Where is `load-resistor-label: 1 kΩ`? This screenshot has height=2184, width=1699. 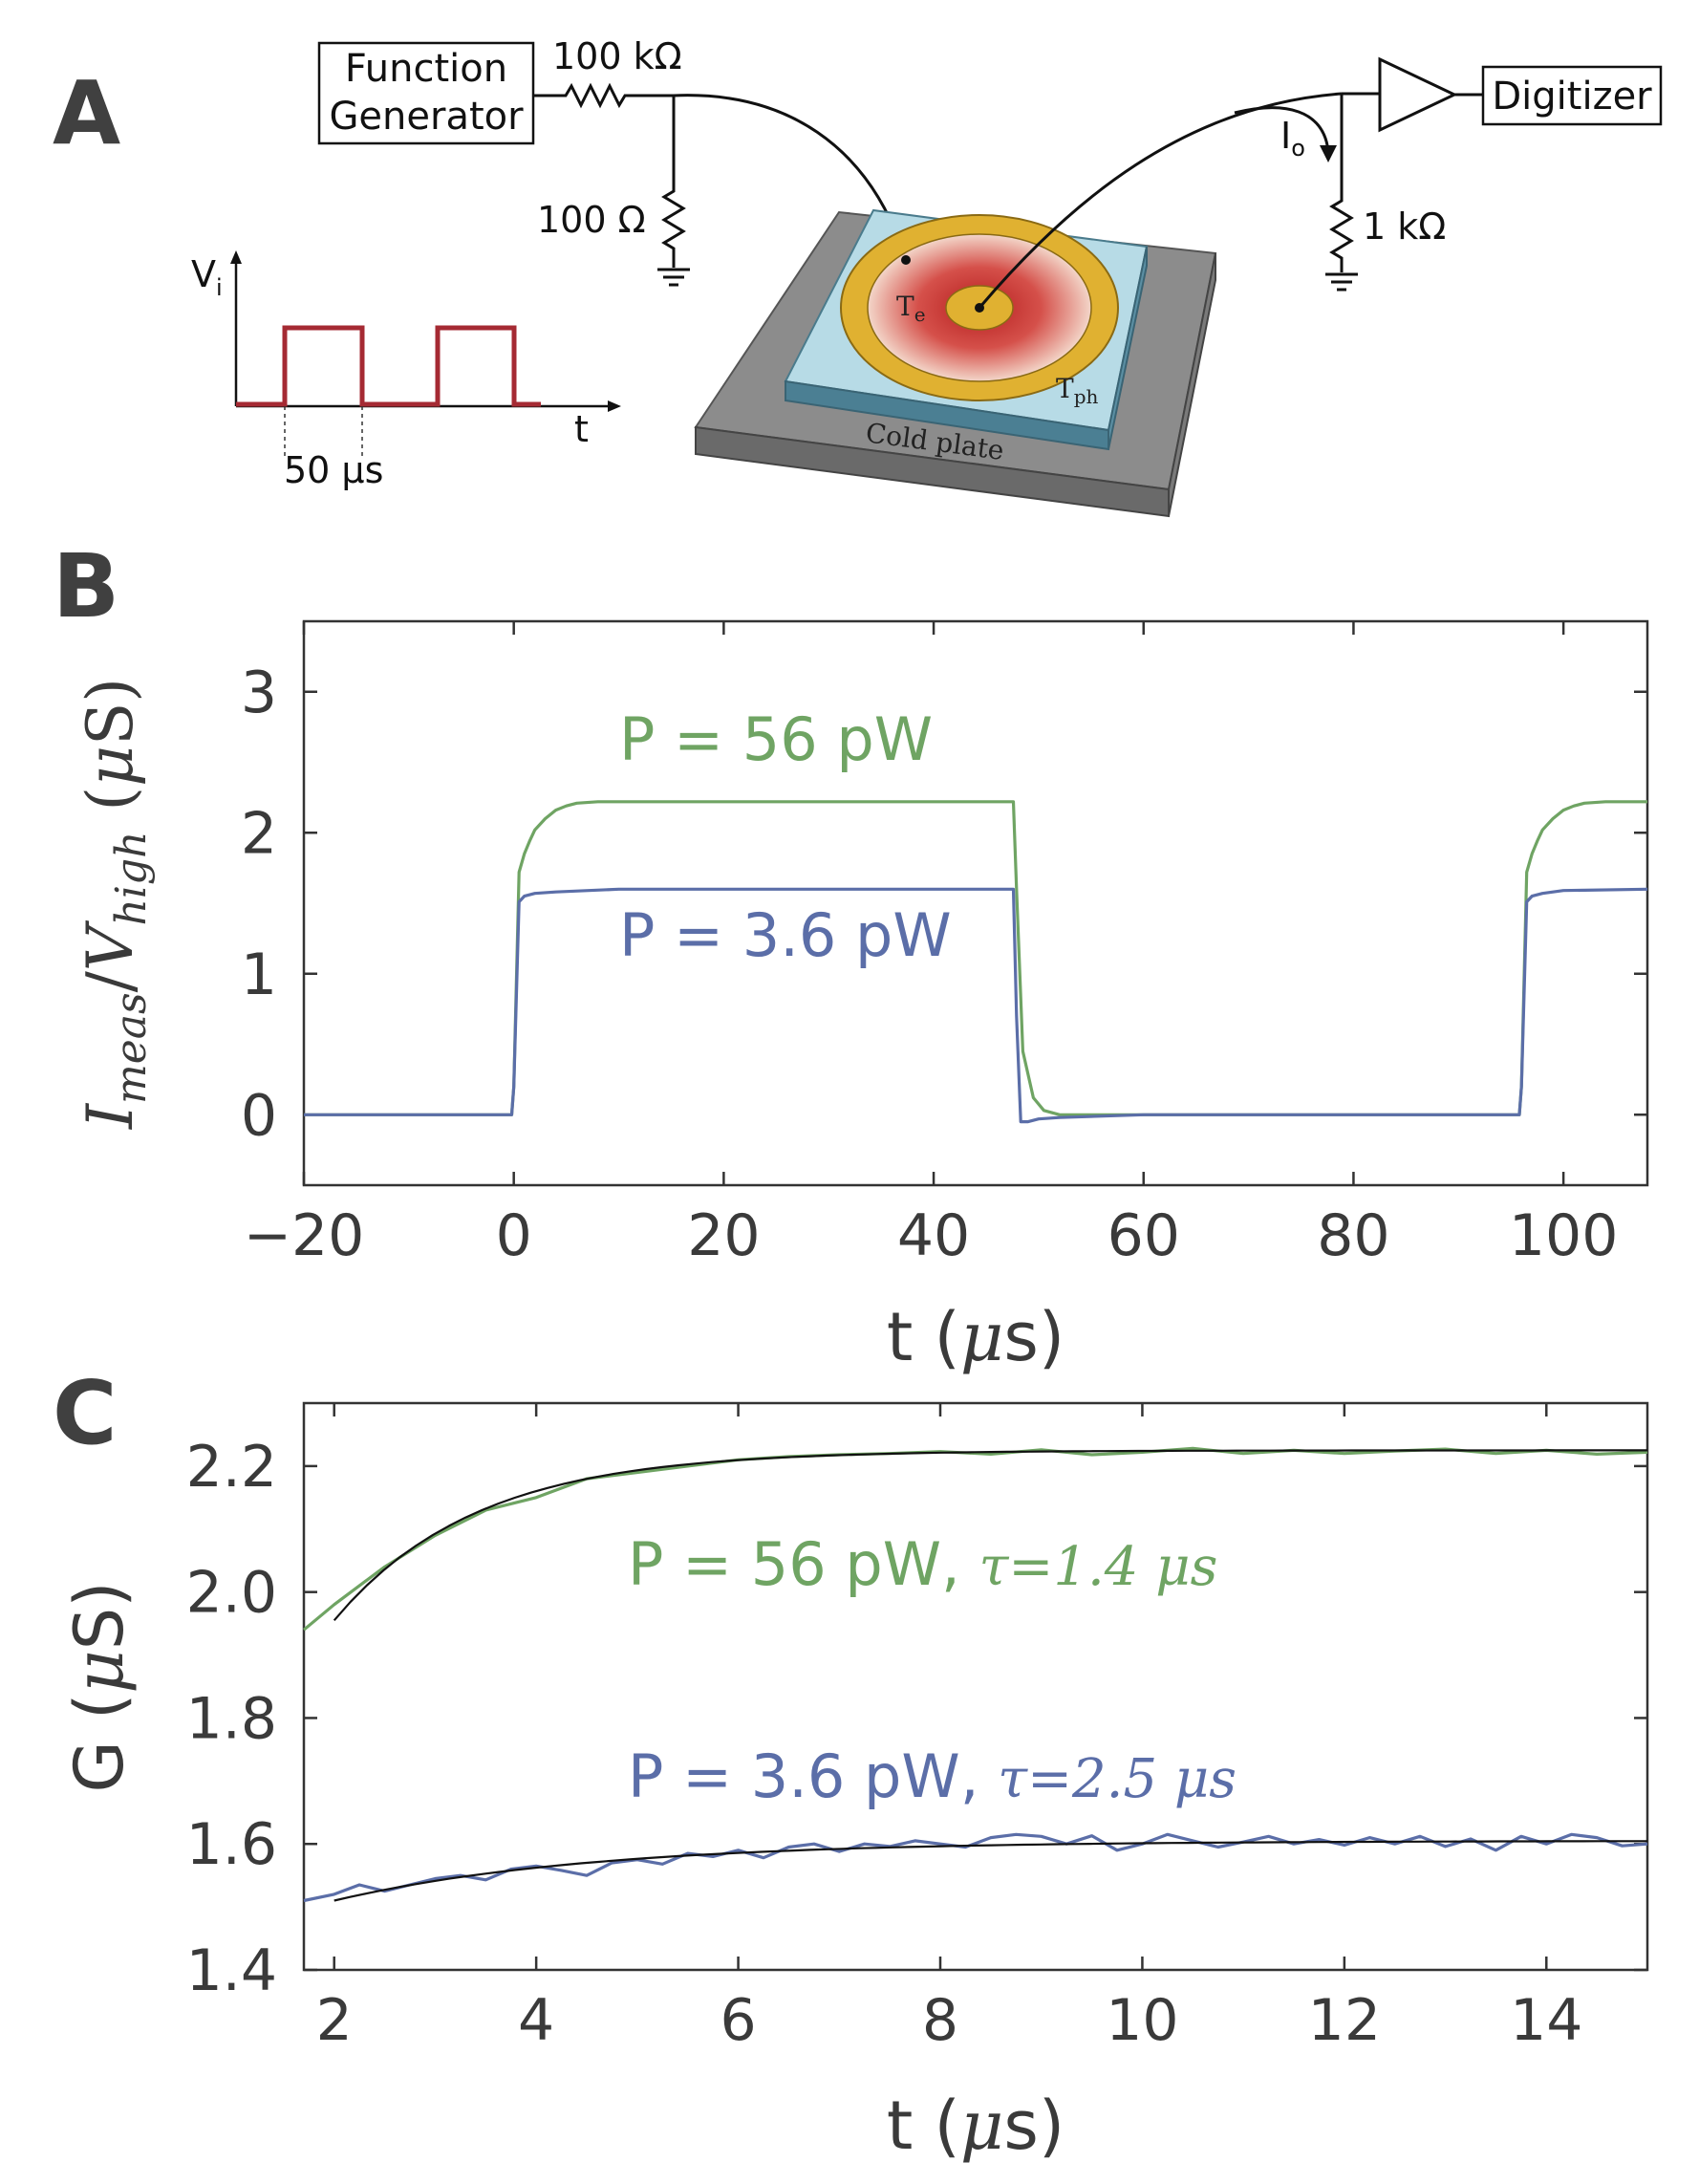
load-resistor-label: 1 kΩ is located at coordinates (1404, 226).